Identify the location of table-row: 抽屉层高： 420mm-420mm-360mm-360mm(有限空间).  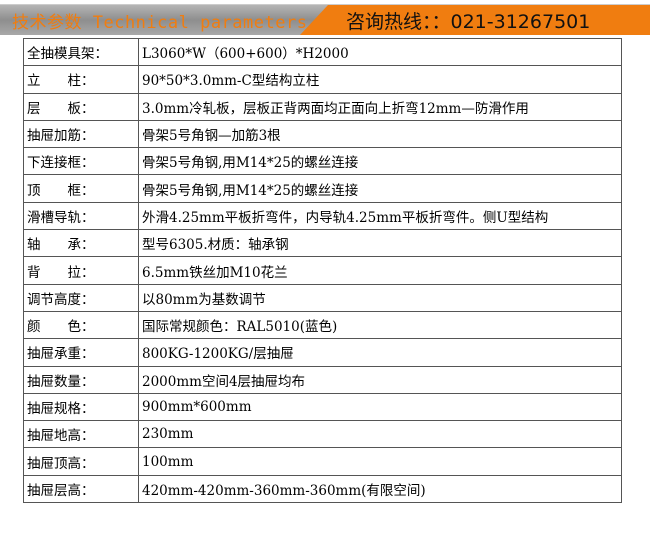
(322, 489).